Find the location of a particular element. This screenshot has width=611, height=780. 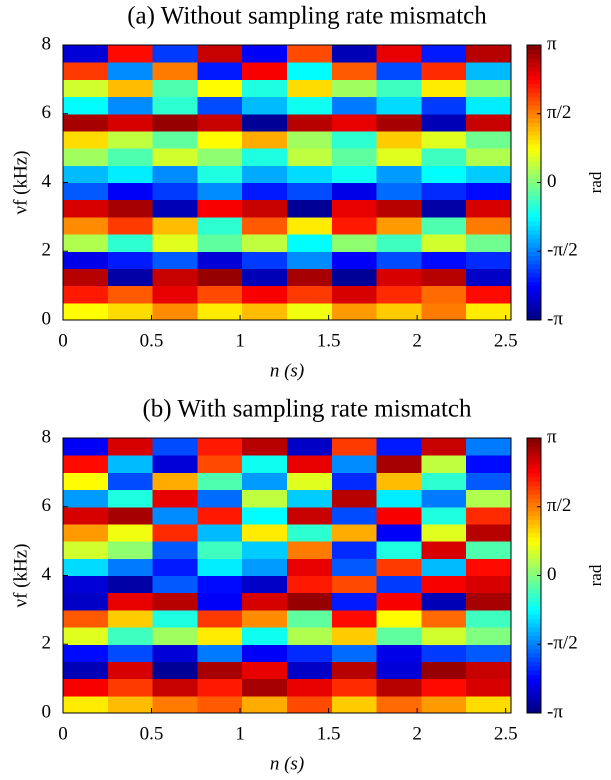

y-tick-label: 0 is located at coordinates (47, 318).